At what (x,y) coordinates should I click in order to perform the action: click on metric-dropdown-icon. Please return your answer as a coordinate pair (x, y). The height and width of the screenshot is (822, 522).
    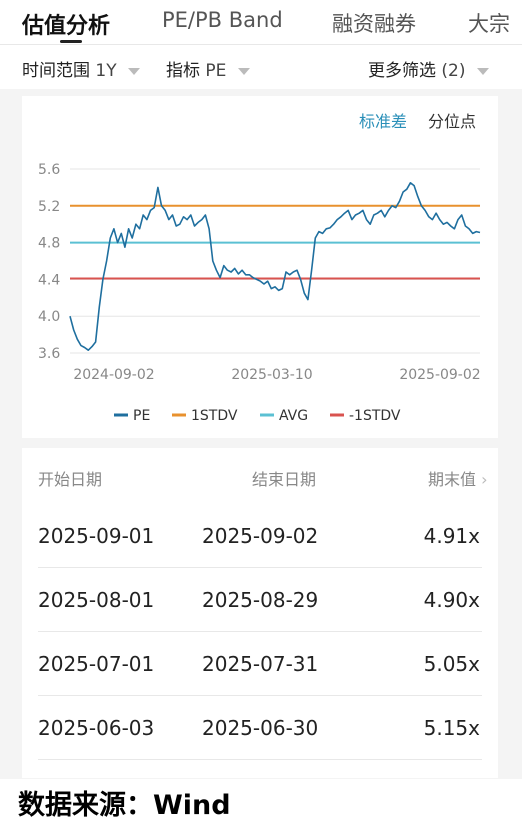
    Looking at the image, I should click on (243, 71).